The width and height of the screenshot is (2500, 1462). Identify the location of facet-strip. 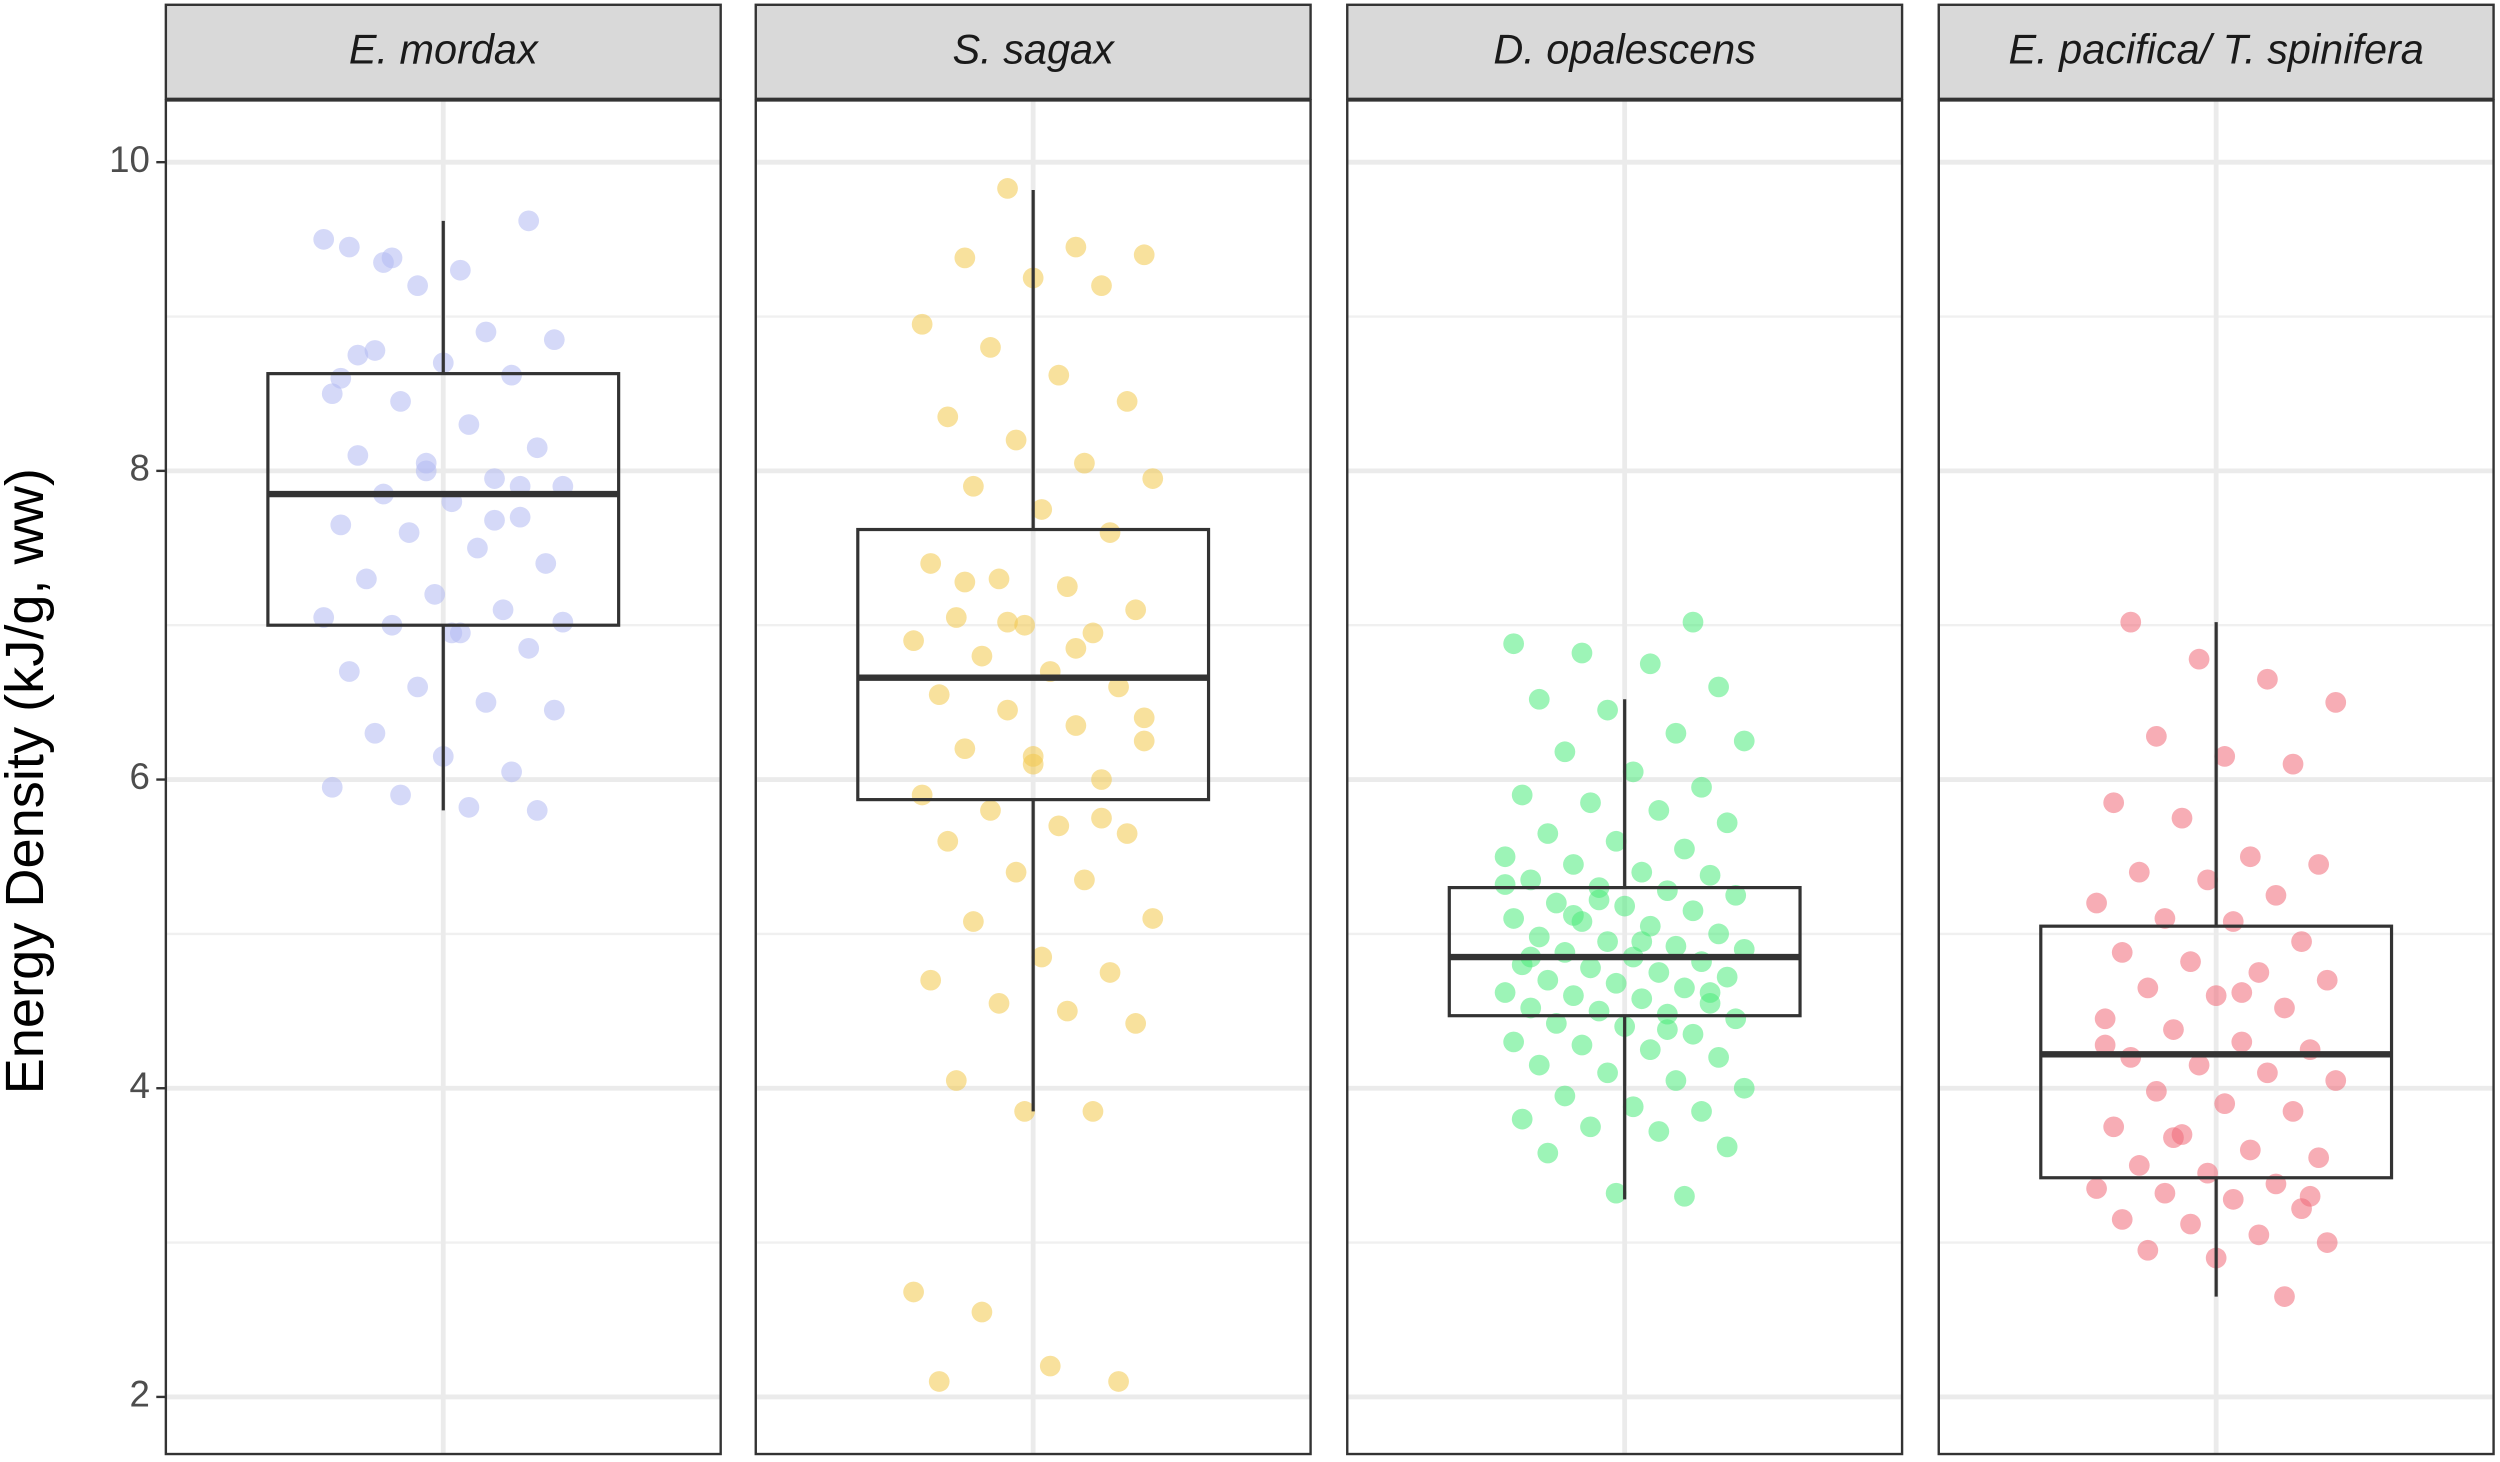
(2216, 52).